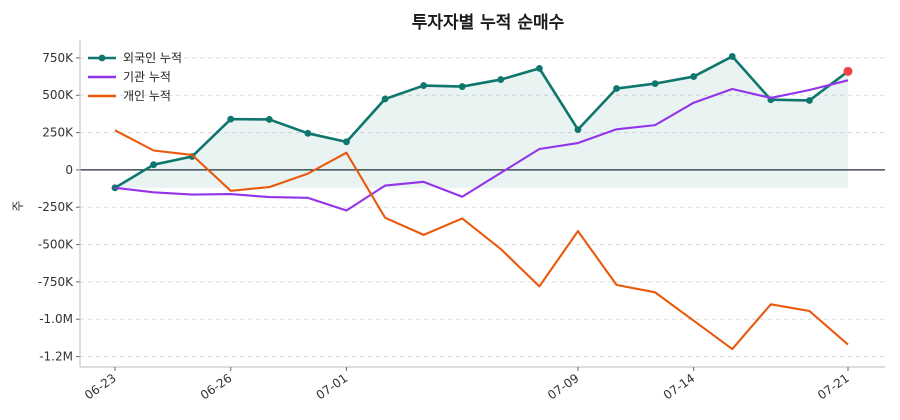  I want to click on y-tick-label: 250K, so click(58, 133).